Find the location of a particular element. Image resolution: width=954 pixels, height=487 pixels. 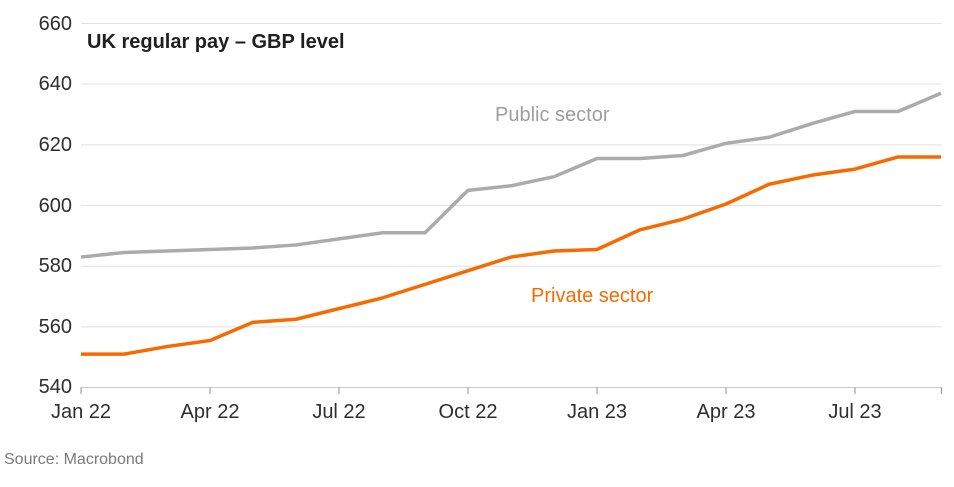

y-tick-label: 560 is located at coordinates (55, 327).